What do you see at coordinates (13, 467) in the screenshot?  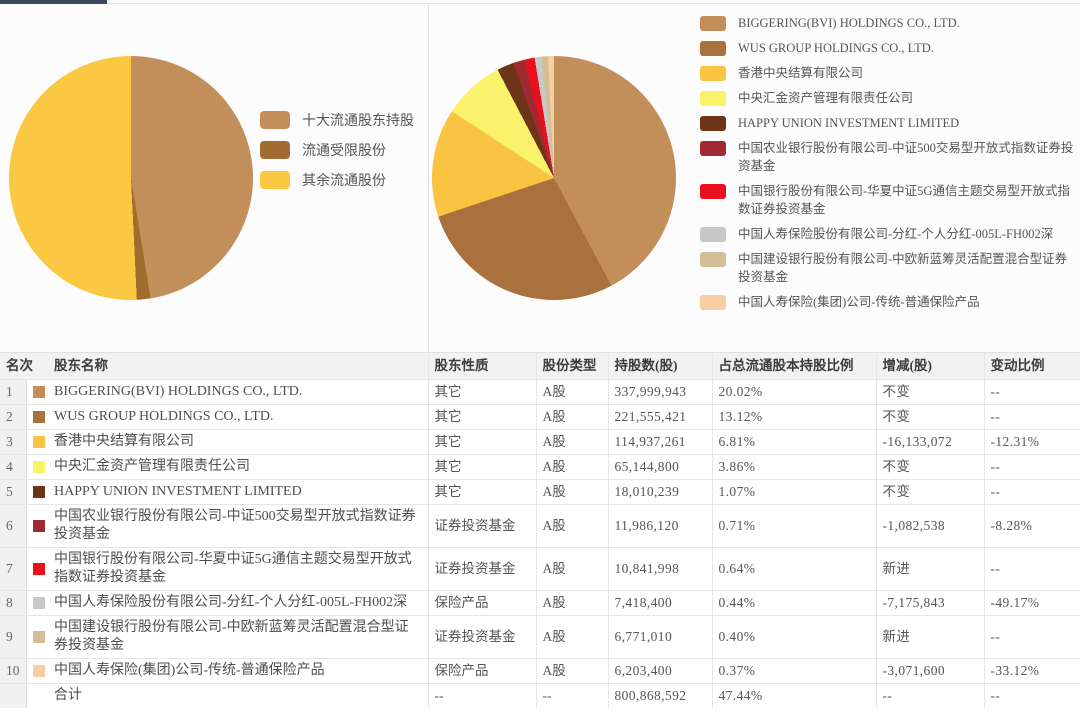 I see `rank-cell: 4` at bounding box center [13, 467].